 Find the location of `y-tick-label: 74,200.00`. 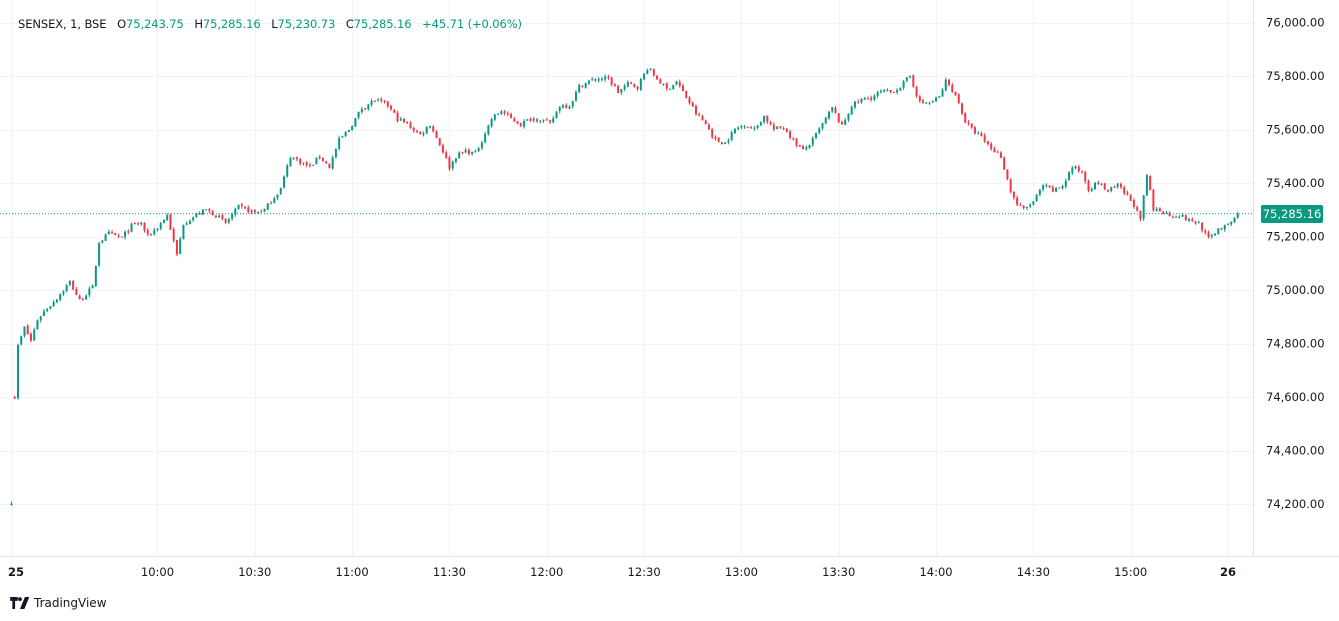

y-tick-label: 74,200.00 is located at coordinates (1295, 504).